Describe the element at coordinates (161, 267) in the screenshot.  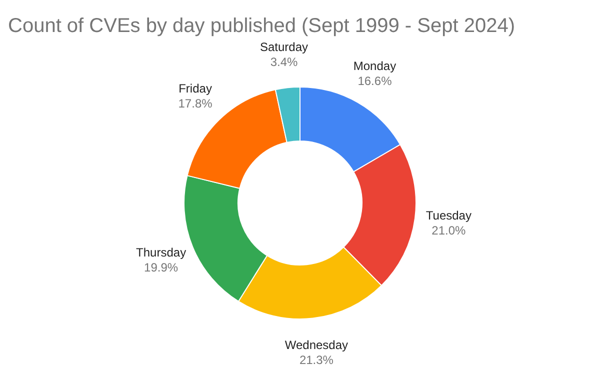
I see `data-label: 19.9%` at that location.